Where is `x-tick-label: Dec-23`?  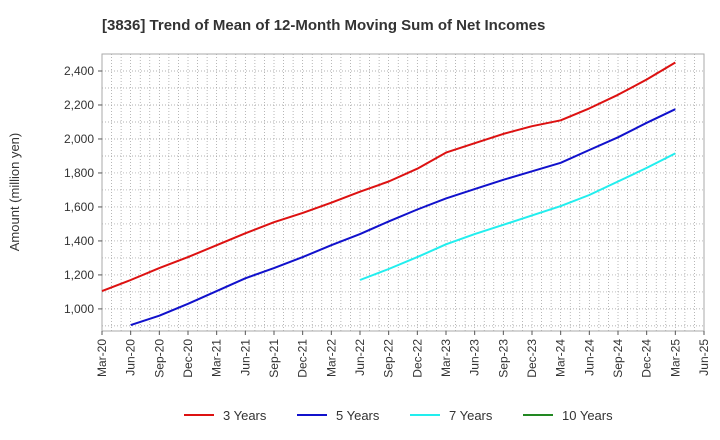 x-tick-label: Dec-23 is located at coordinates (532, 358).